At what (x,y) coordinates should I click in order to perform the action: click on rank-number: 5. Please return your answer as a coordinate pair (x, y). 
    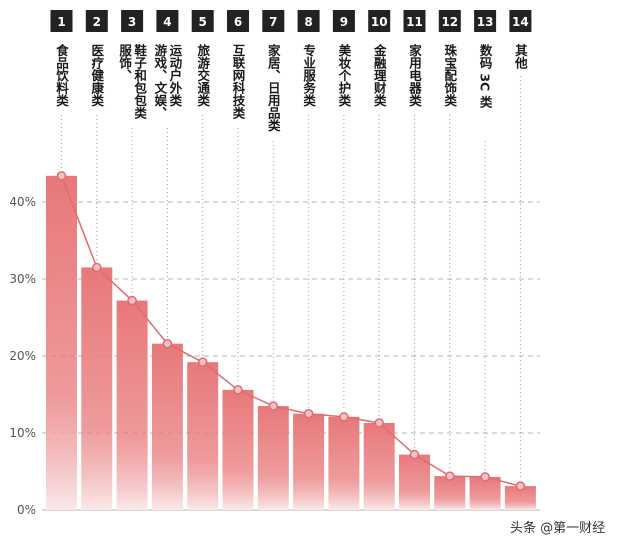
    Looking at the image, I should click on (203, 22).